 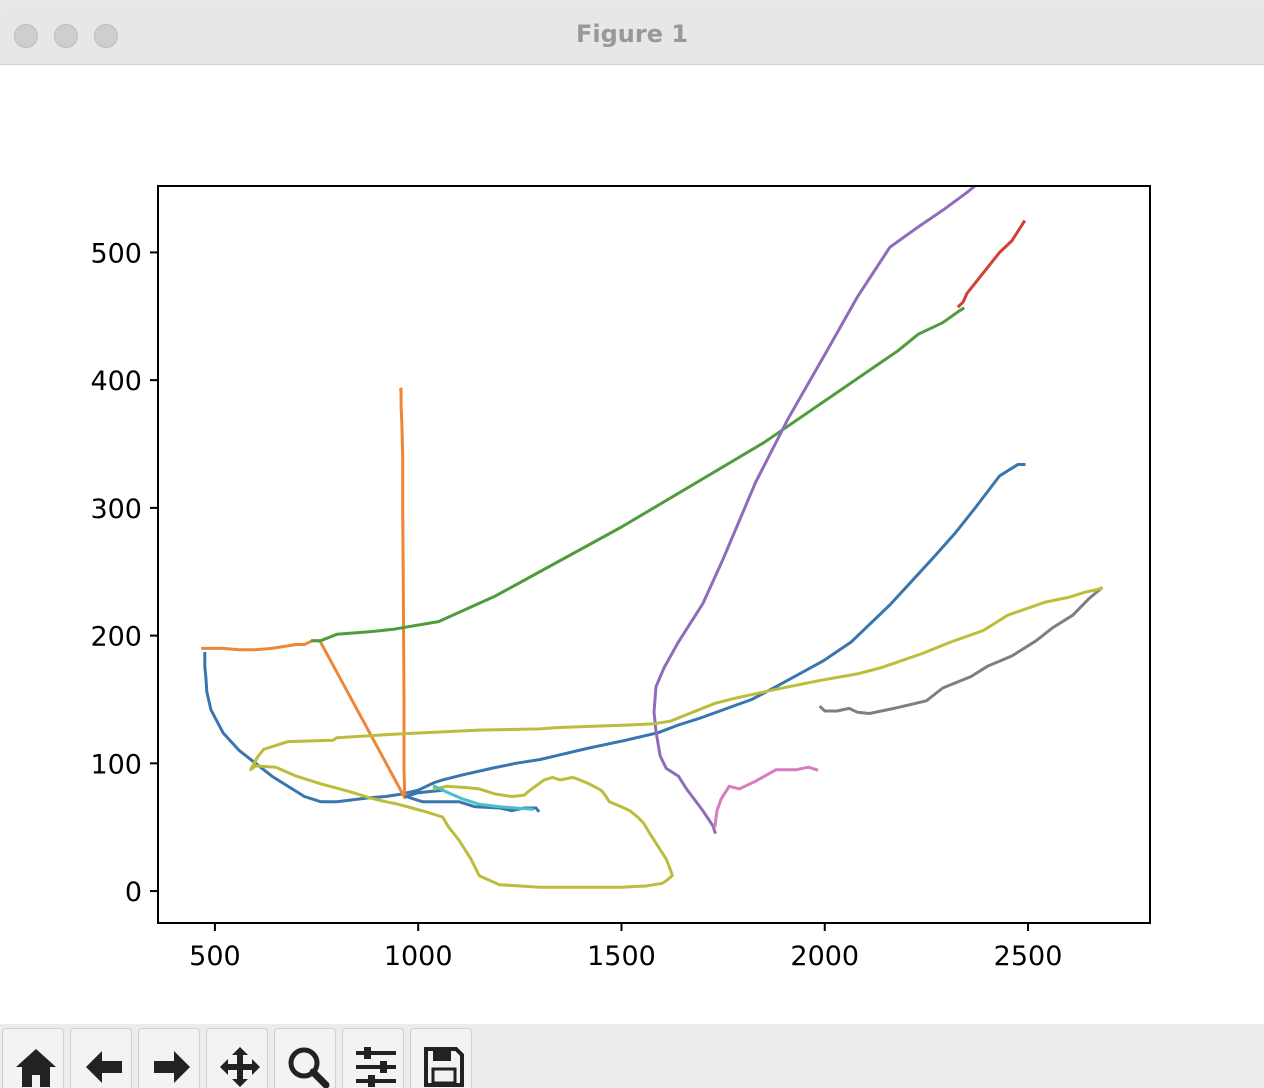 I want to click on x-tick-label: 1000, so click(x=418, y=956).